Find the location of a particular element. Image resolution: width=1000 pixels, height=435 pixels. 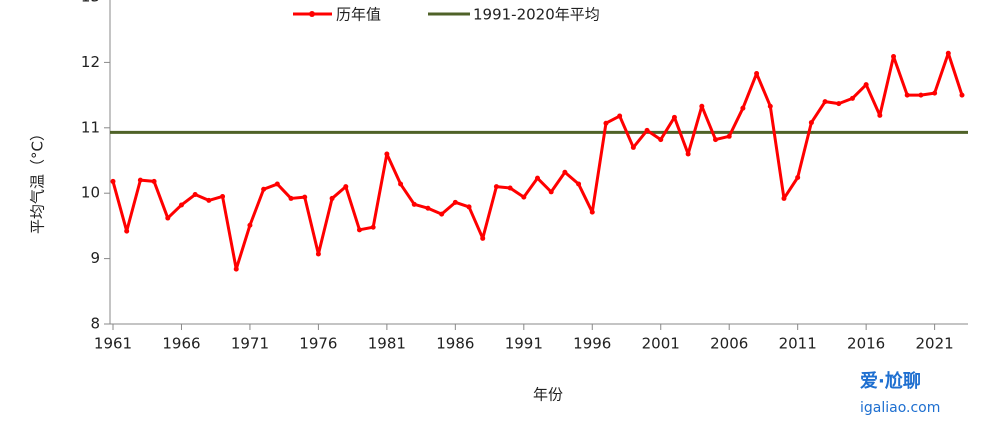

x-axis-label: 年份 is located at coordinates (548, 395).